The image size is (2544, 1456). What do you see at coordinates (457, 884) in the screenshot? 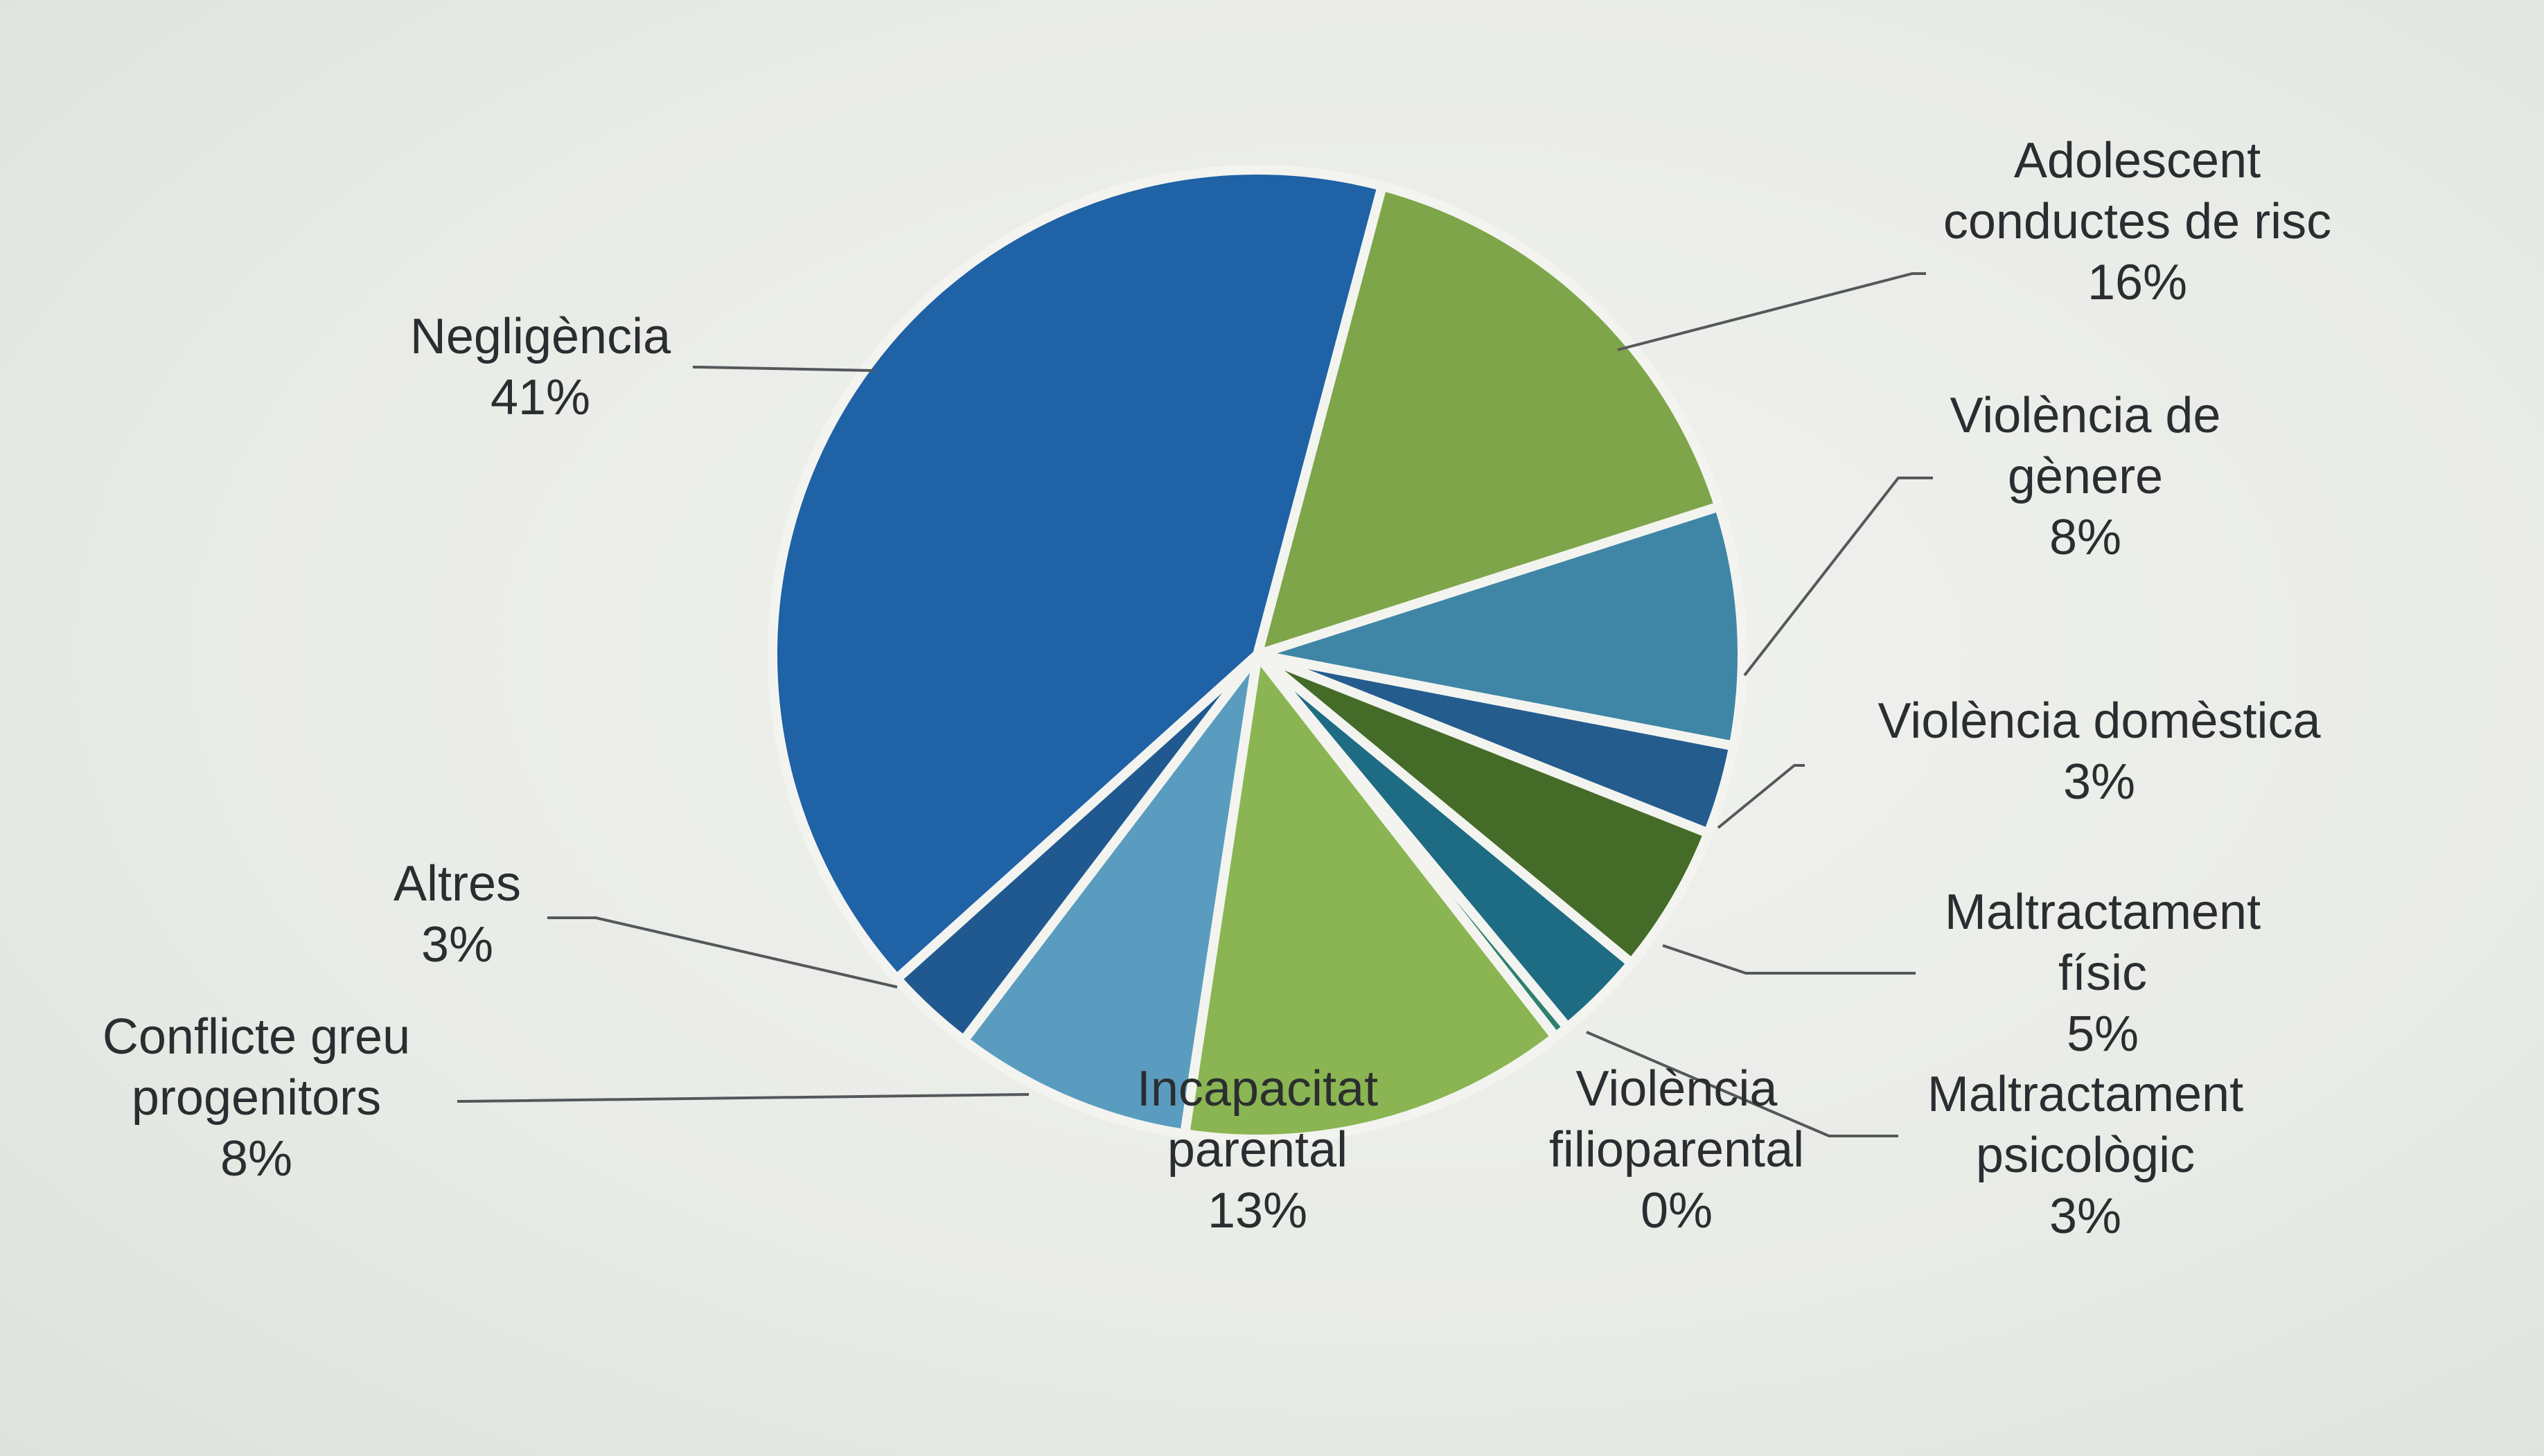
I see `slice-label-line: Altres` at bounding box center [457, 884].